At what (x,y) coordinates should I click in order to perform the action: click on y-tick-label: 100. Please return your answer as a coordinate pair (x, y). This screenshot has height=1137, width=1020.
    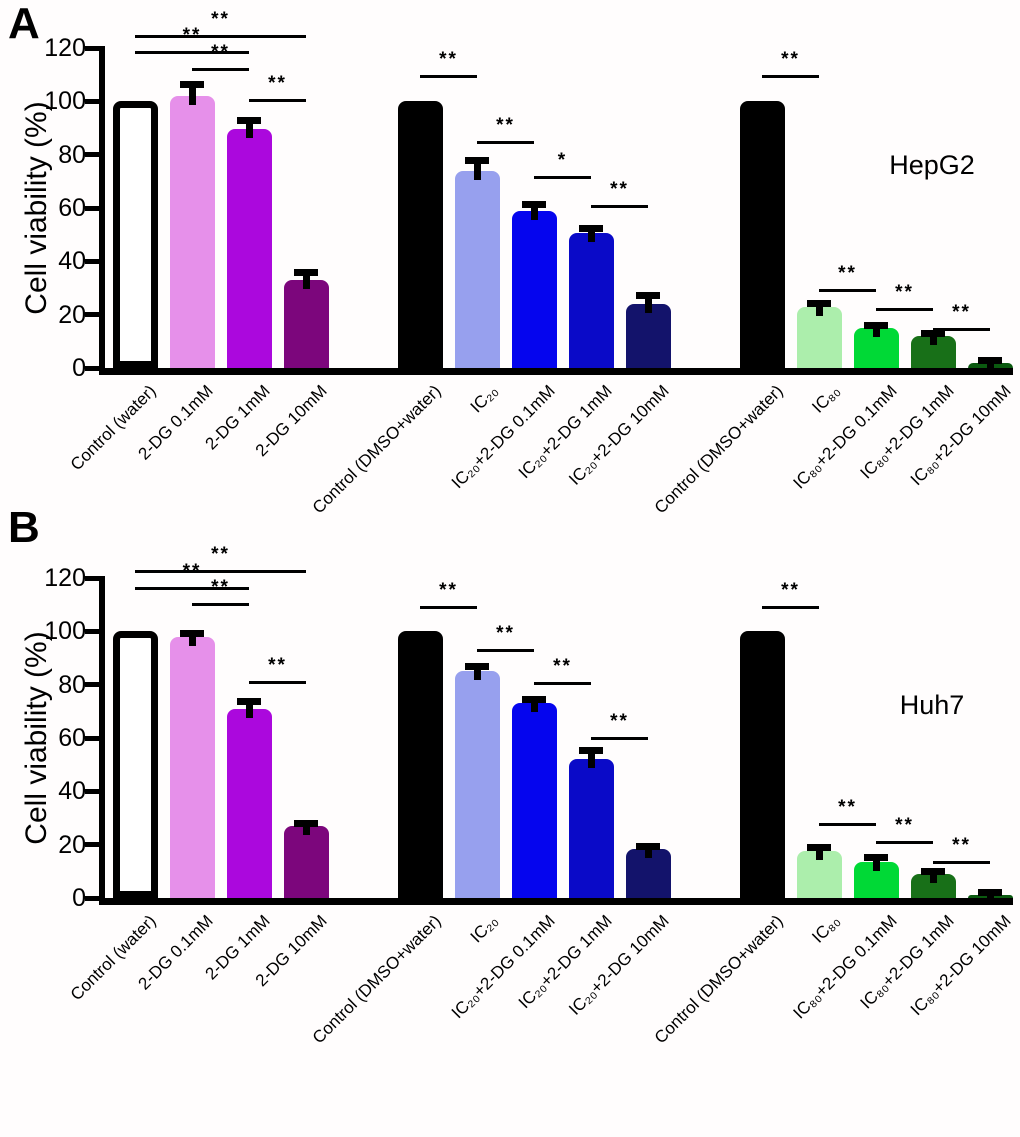
    Looking at the image, I should click on (65, 101).